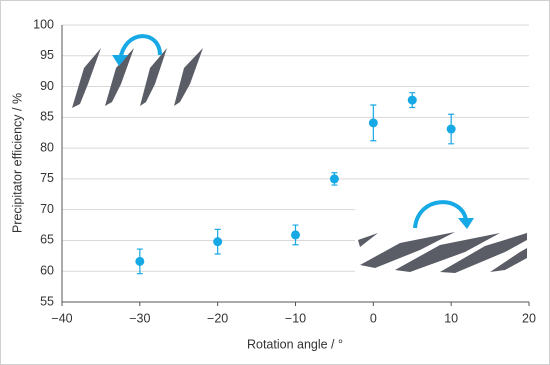 This screenshot has width=550, height=365. I want to click on x-tick-label: 0, so click(373, 318).